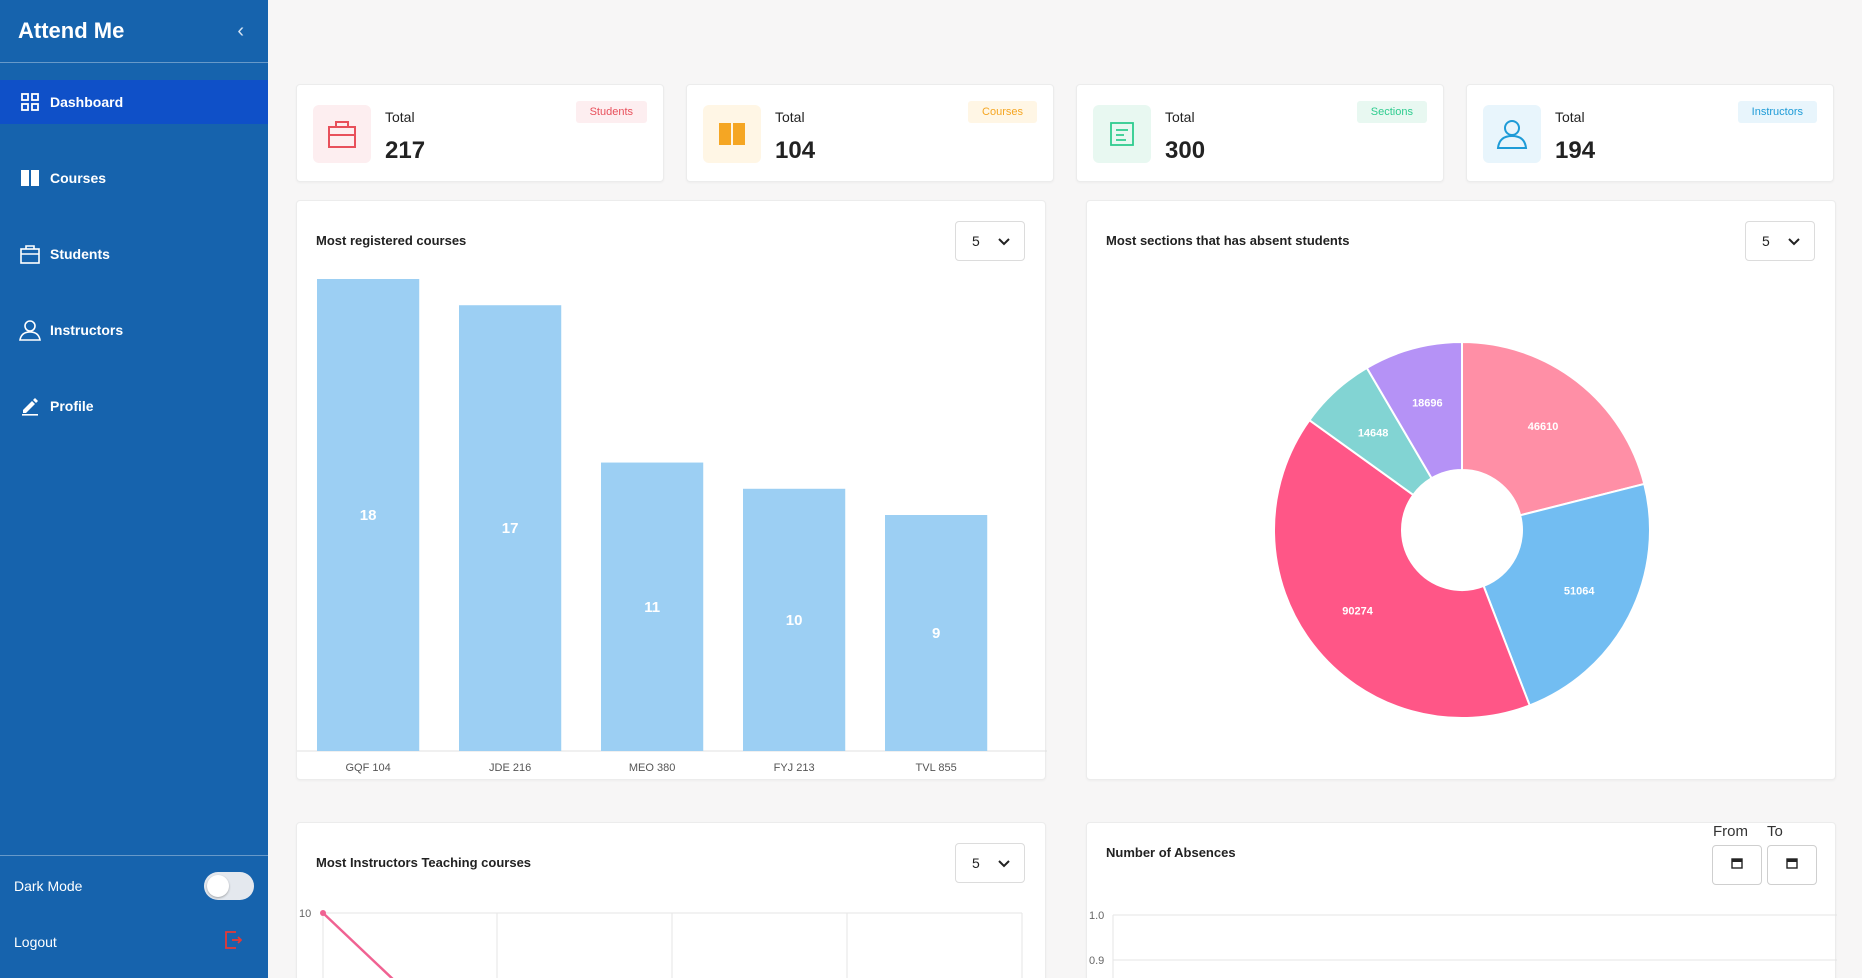  What do you see at coordinates (134, 31) in the screenshot?
I see `brand-header: Attend Me ‹` at bounding box center [134, 31].